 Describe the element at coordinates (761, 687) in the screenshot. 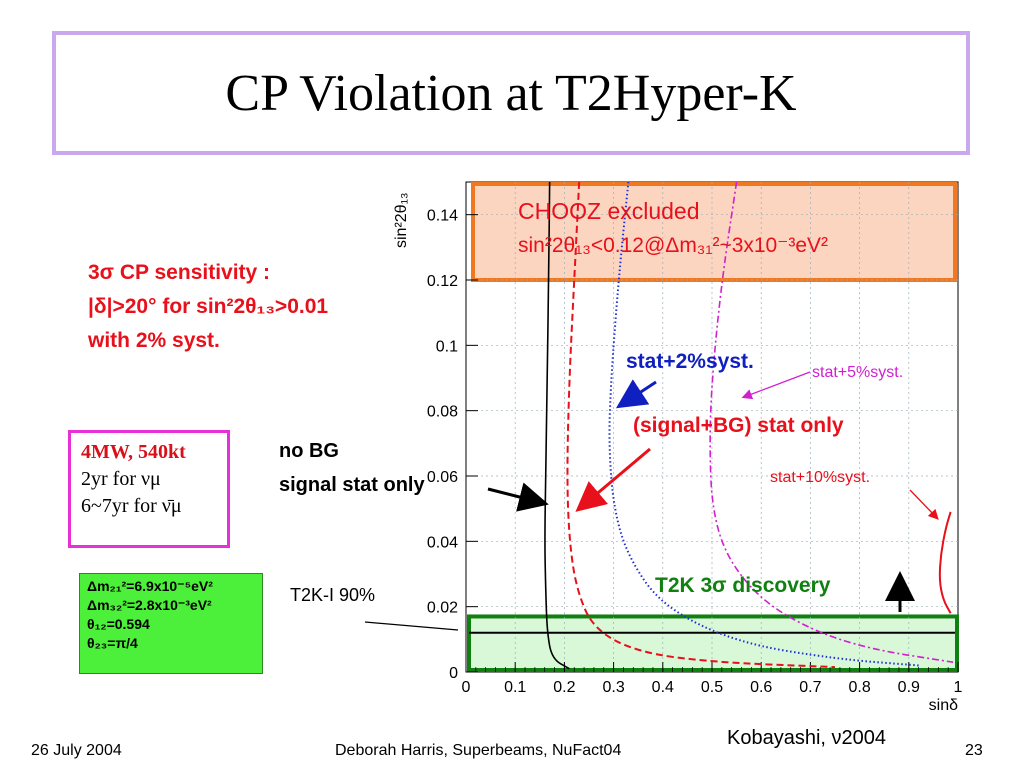

I see `x-tick-label: 0.6` at that location.